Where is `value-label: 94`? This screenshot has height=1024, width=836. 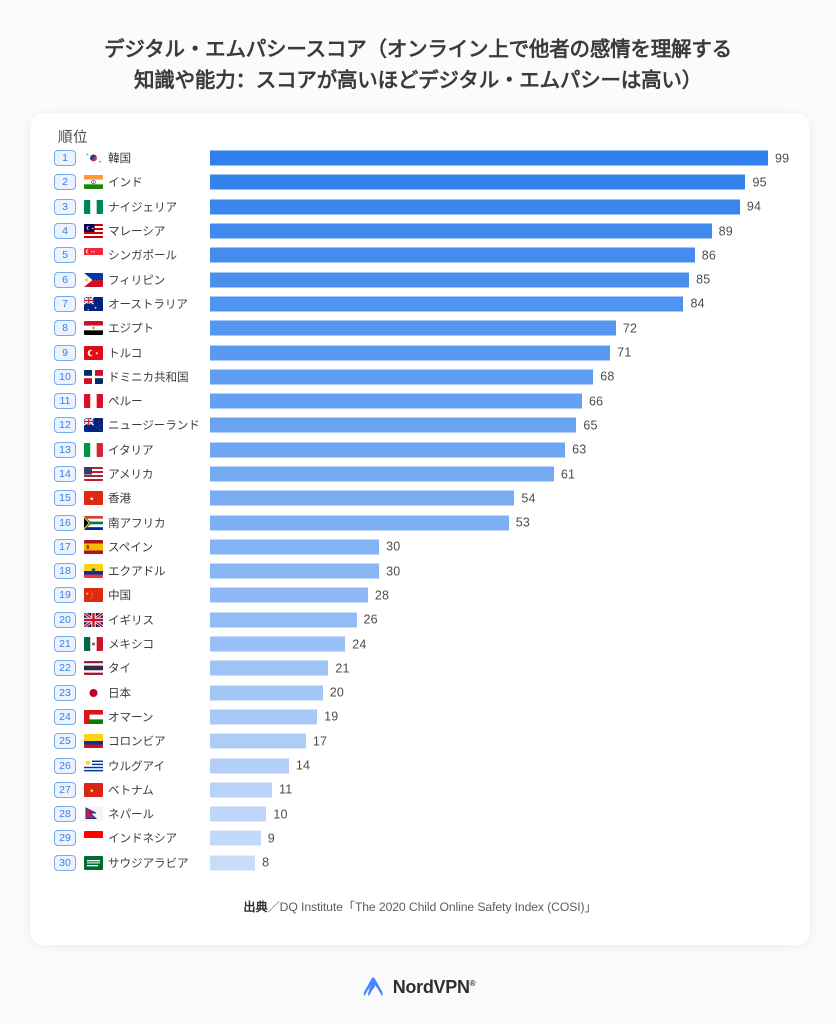 value-label: 94 is located at coordinates (754, 206).